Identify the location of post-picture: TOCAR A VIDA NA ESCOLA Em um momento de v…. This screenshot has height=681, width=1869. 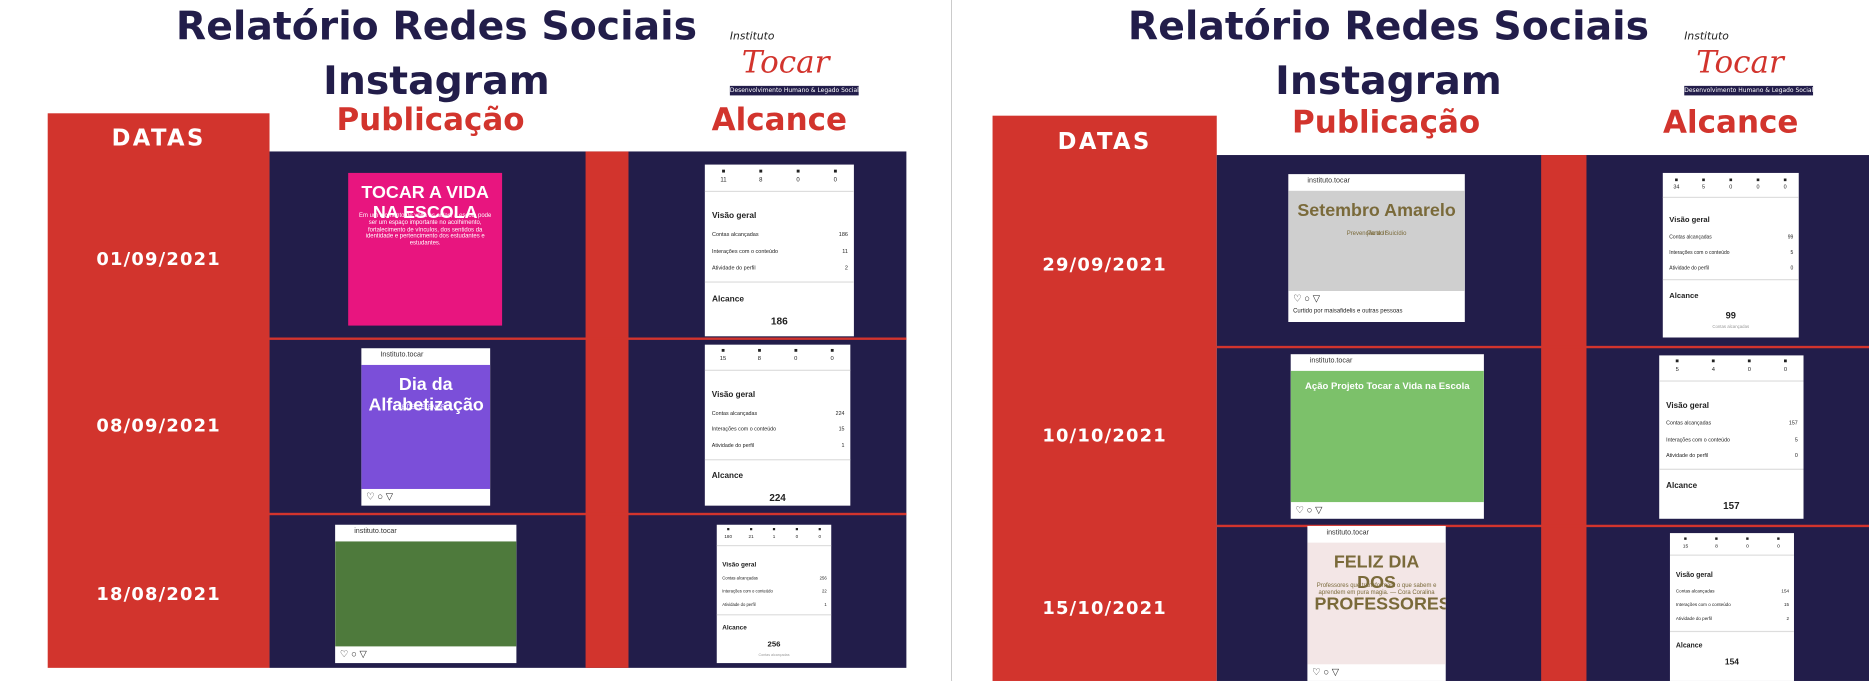
(425, 249).